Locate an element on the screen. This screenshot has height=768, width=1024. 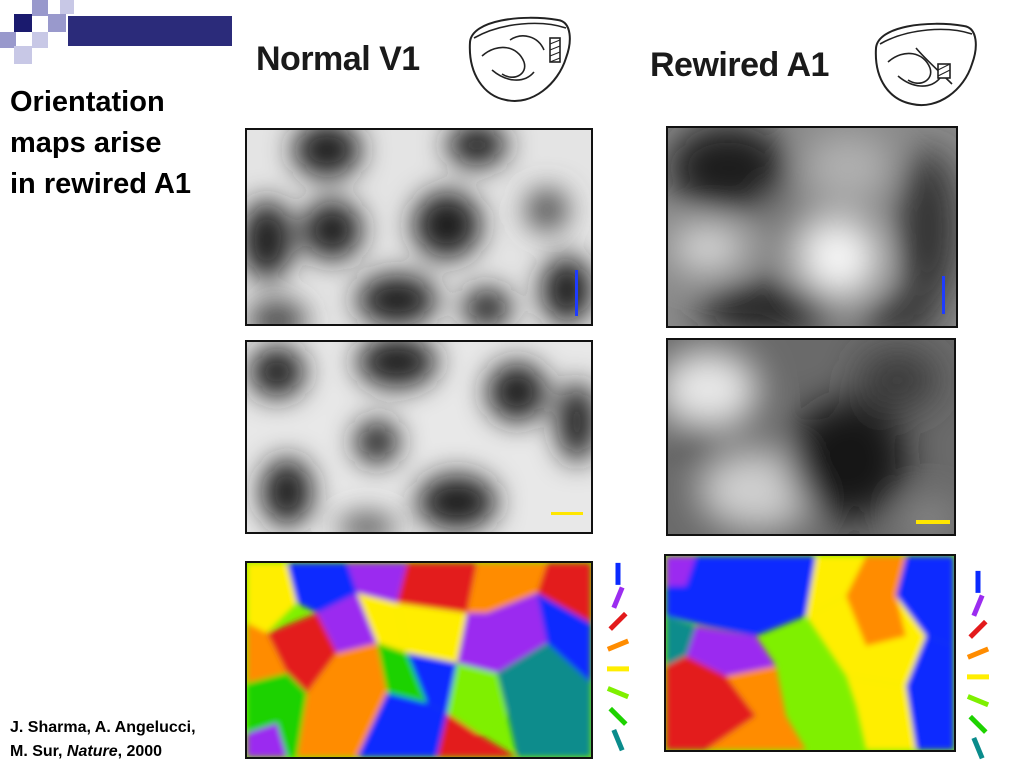
slide-title: Orientation maps arise in rewired A1 is located at coordinates (122, 143).